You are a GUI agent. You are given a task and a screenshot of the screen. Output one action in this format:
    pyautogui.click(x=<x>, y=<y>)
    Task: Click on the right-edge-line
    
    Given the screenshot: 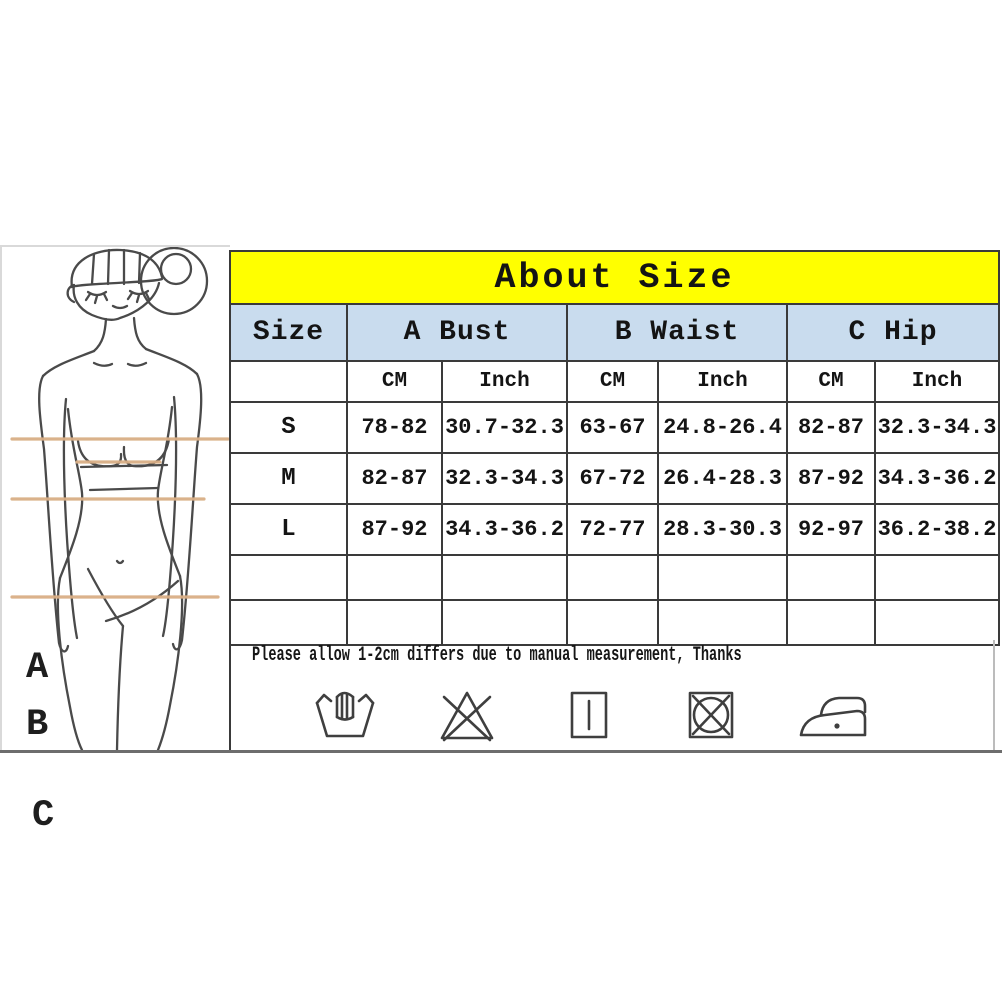 What is the action you would take?
    pyautogui.click(x=994, y=695)
    